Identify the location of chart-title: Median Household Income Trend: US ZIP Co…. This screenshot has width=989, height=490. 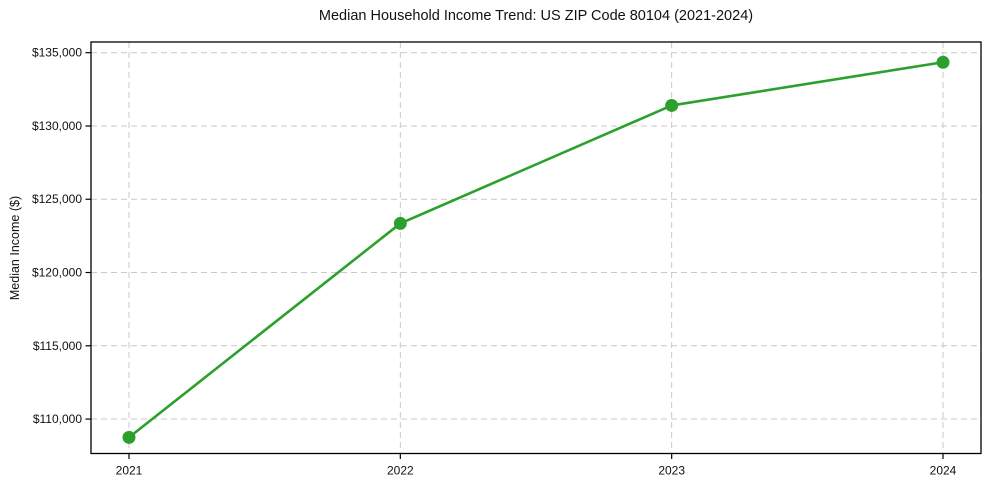
(536, 16).